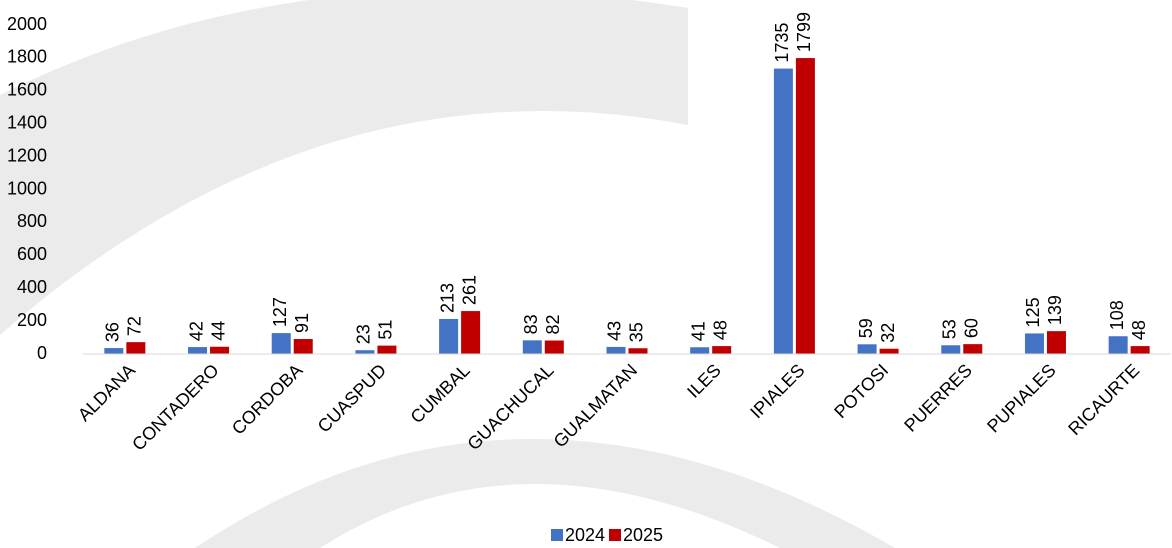 The height and width of the screenshot is (548, 1172). Describe the element at coordinates (972, 328) in the screenshot. I see `value-label: 60` at that location.